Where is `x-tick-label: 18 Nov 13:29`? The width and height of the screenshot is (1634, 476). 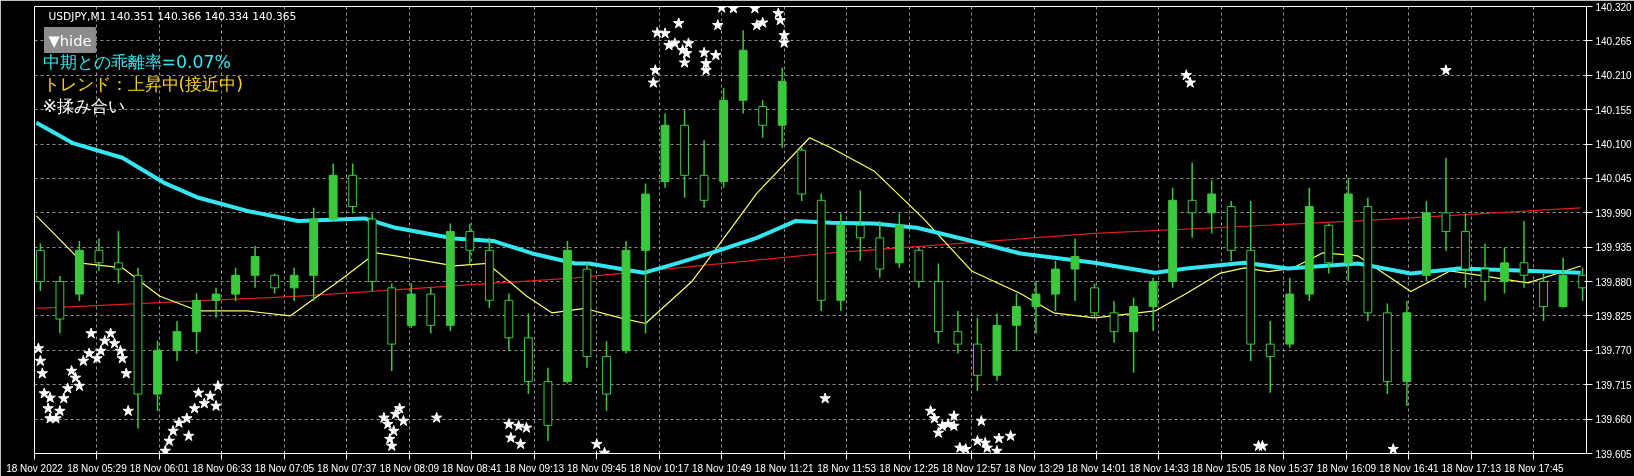 x-tick-label: 18 Nov 13:29 is located at coordinates (1034, 468).